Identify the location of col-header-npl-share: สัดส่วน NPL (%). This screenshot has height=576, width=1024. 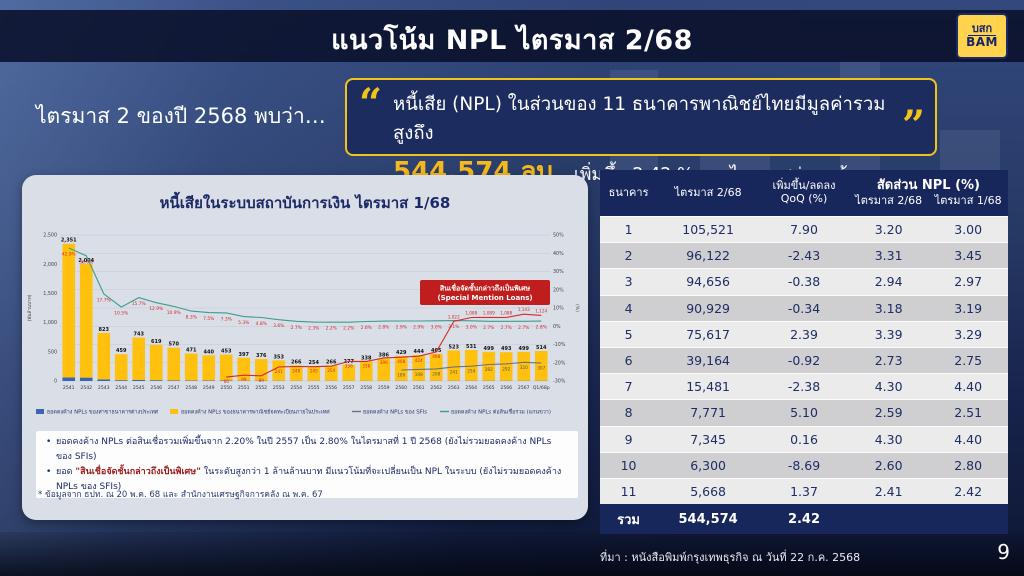
(928, 186).